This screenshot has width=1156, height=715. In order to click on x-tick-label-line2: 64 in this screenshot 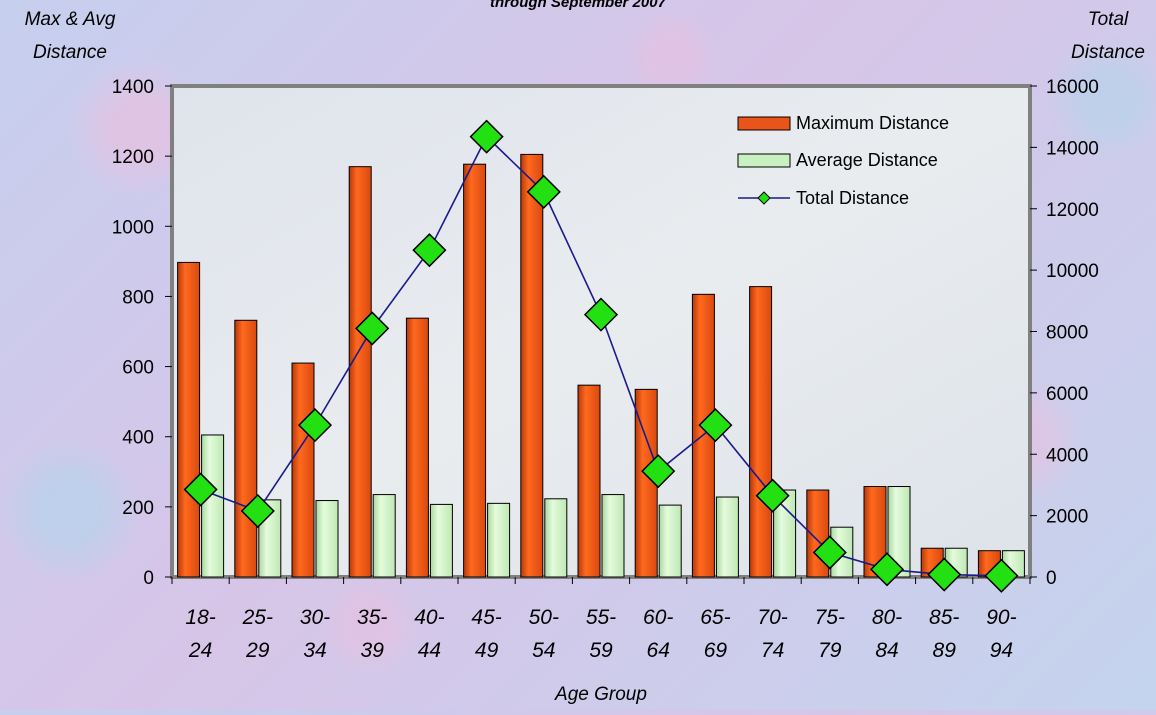, I will do `click(658, 650)`.